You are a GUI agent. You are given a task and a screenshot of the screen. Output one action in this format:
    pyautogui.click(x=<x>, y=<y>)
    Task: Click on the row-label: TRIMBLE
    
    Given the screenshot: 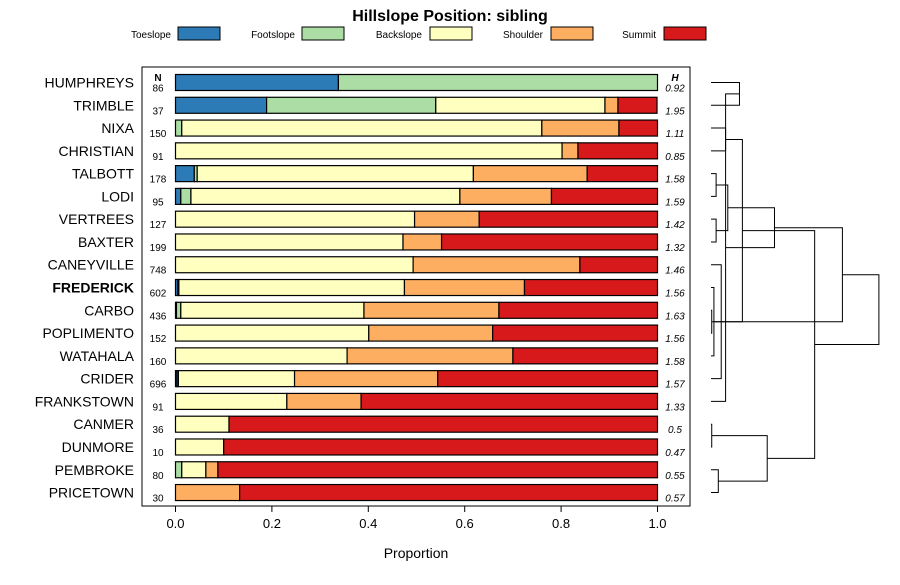 What is the action you would take?
    pyautogui.click(x=103, y=105)
    